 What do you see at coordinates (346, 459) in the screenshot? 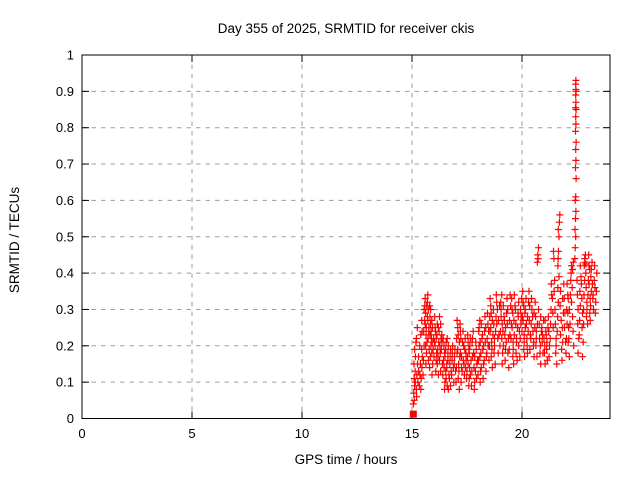
I see `x-axis-label: GPS time / hours` at bounding box center [346, 459].